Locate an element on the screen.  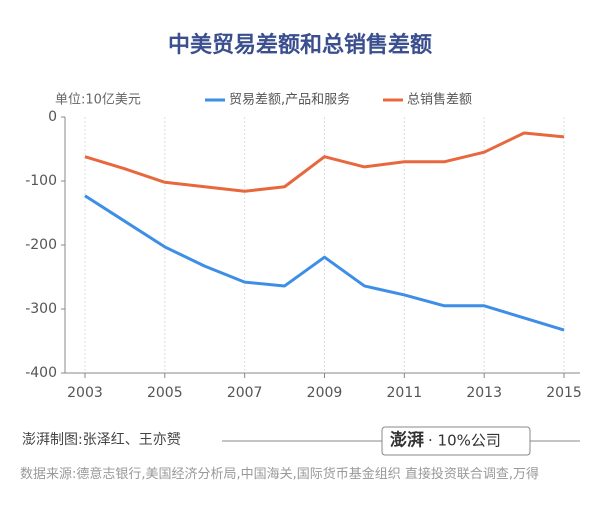
y-tick-label: -100 is located at coordinates (41, 181).